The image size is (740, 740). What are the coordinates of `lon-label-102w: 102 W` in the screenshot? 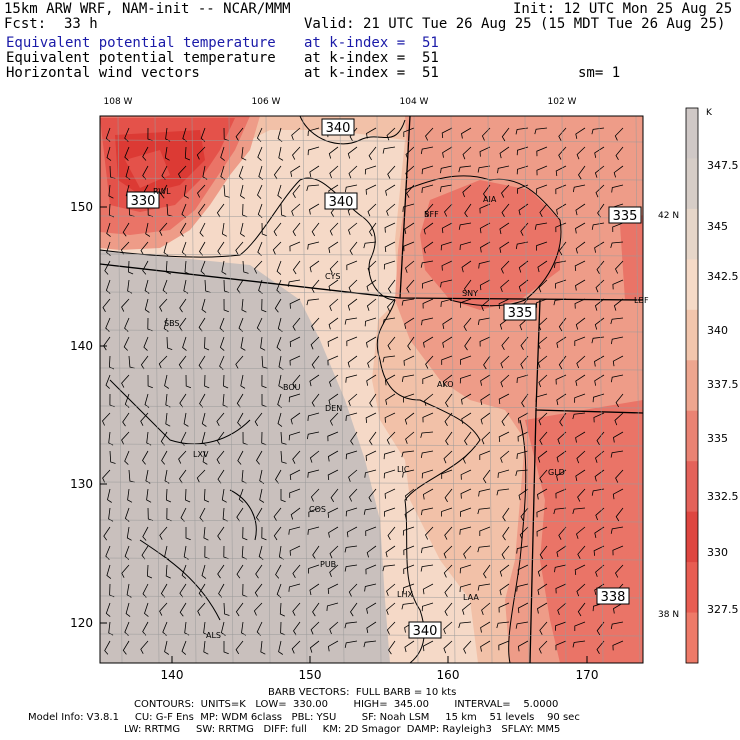 It's located at (562, 102).